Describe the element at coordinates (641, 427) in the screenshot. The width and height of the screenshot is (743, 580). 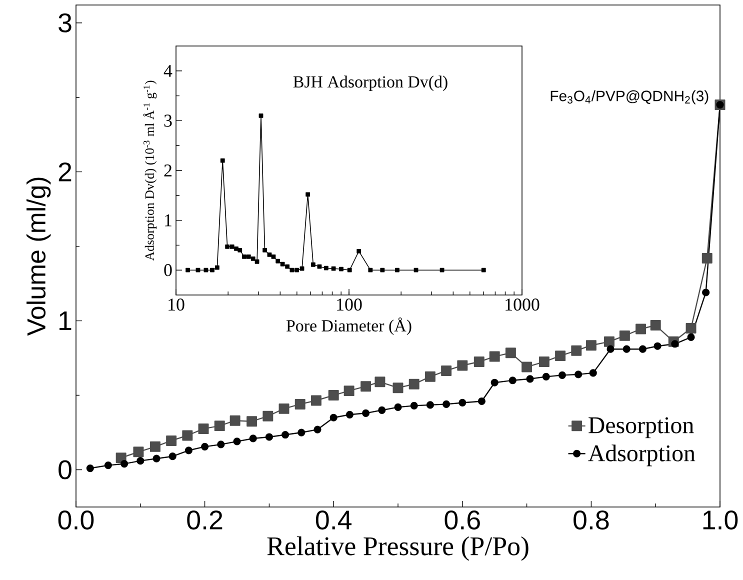
I see `legend-label: Desorption` at that location.